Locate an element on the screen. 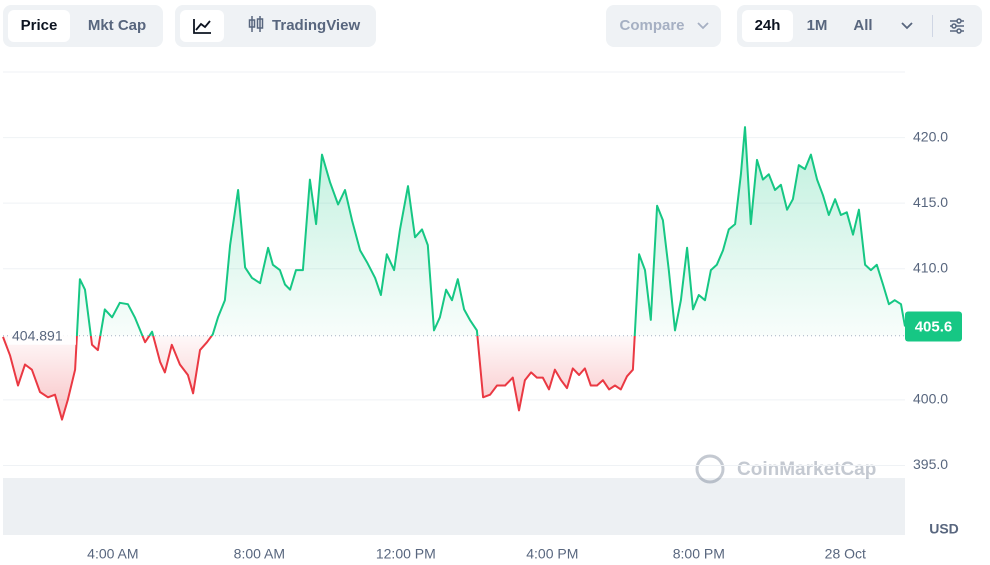 The height and width of the screenshot is (565, 990). y-tick-label: 400.0 is located at coordinates (930, 399).